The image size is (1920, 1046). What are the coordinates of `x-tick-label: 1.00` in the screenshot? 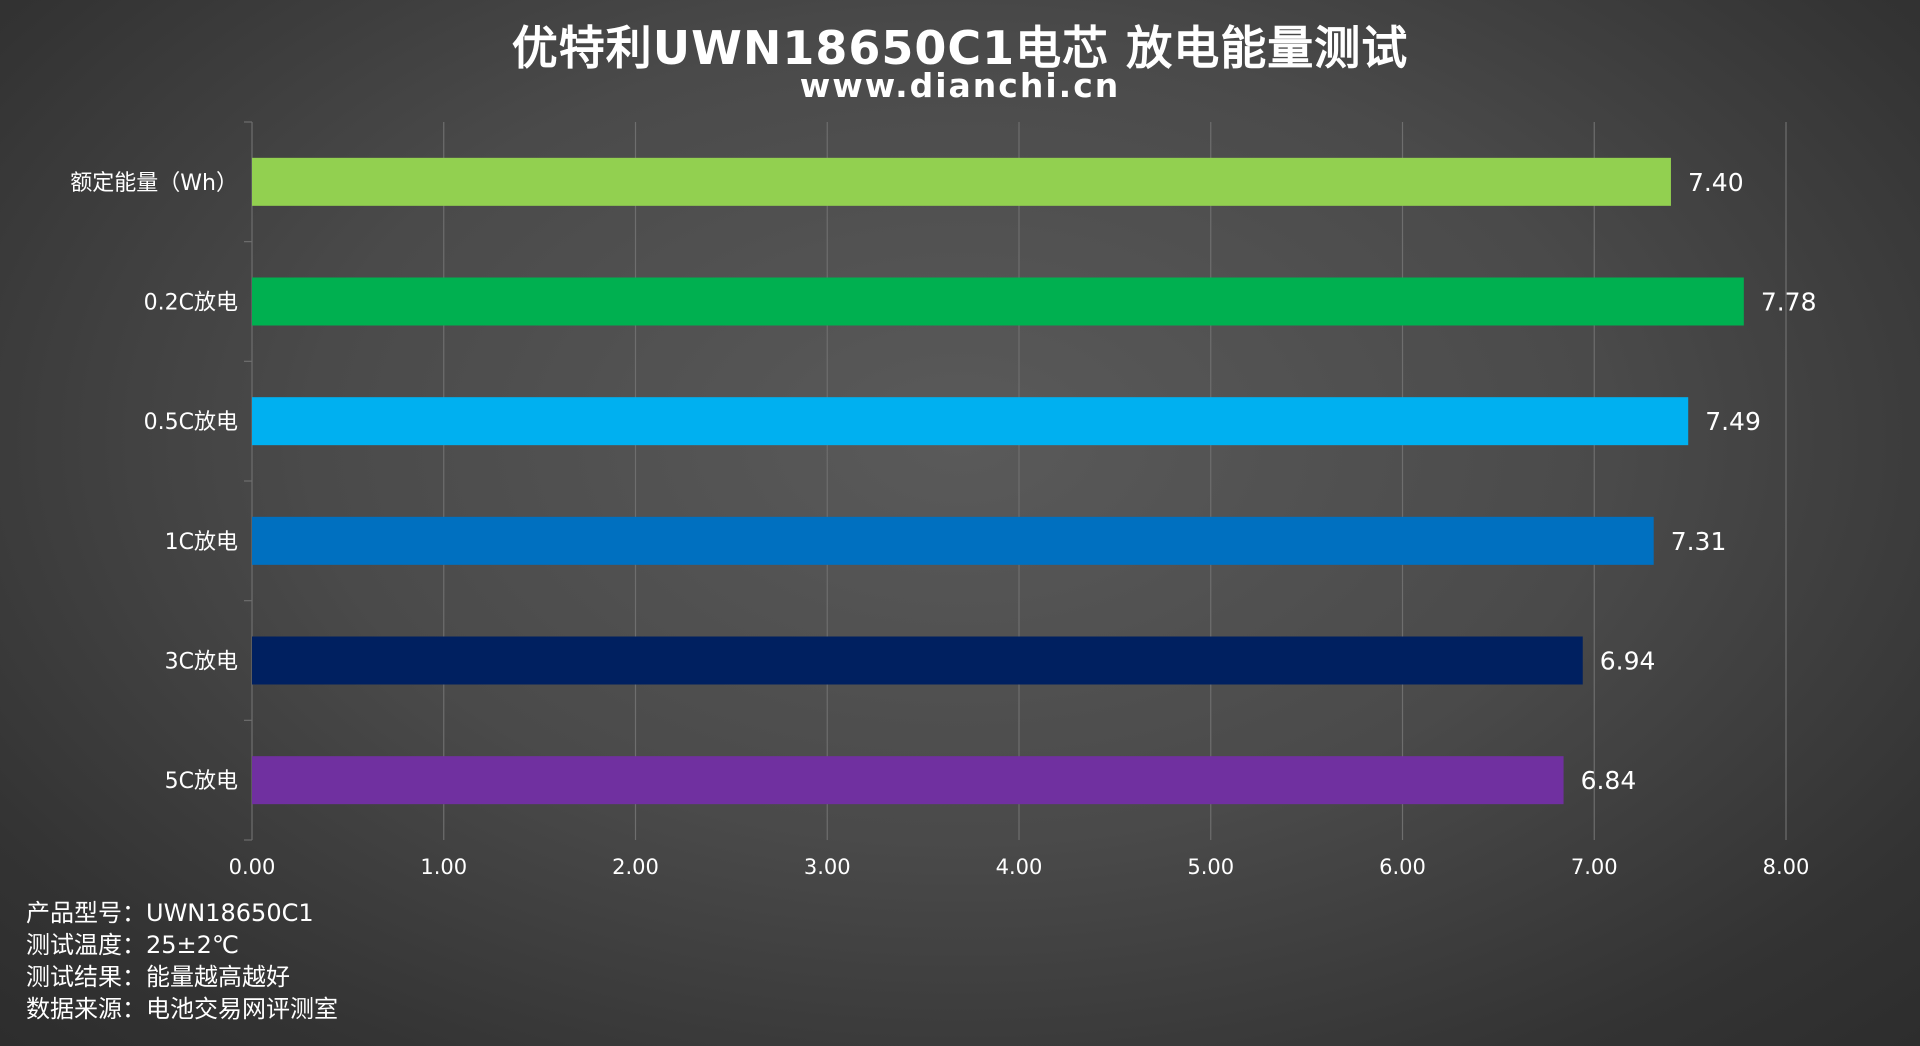 It's located at (443, 867).